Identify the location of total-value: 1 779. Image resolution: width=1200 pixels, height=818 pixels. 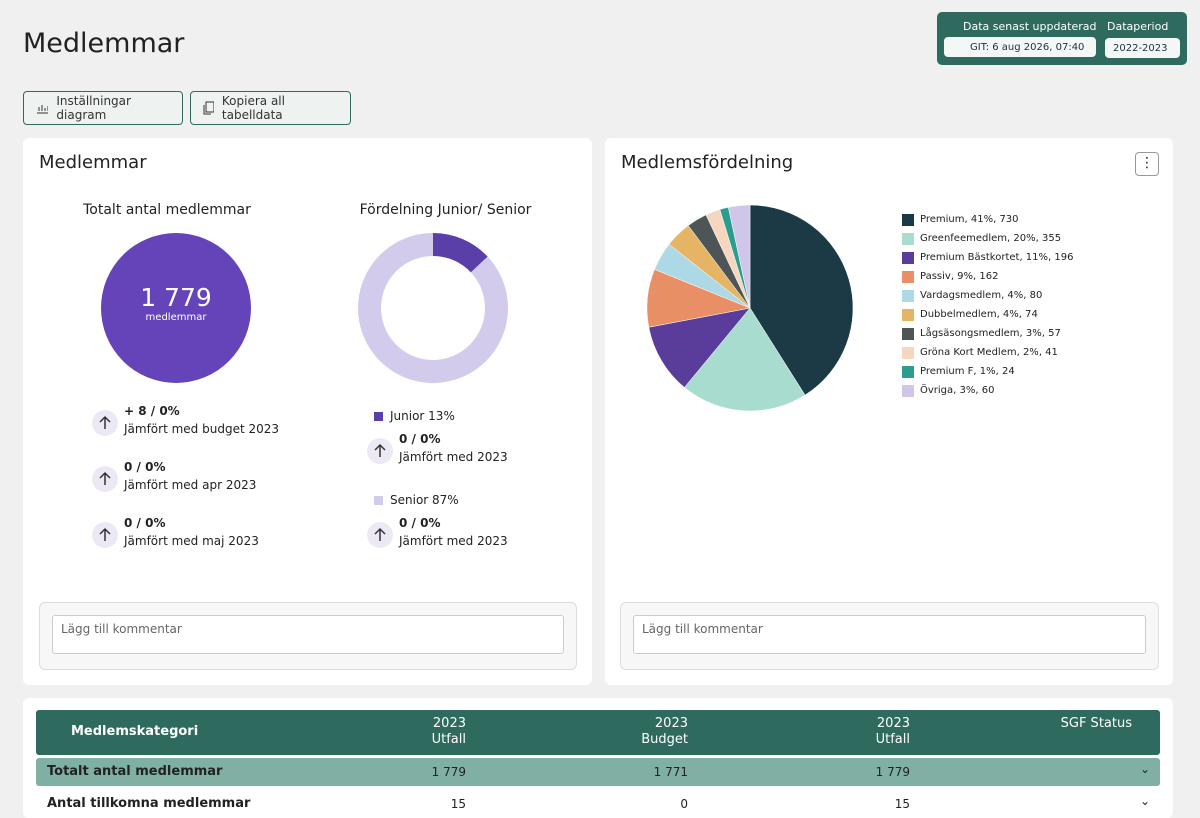
(176, 297).